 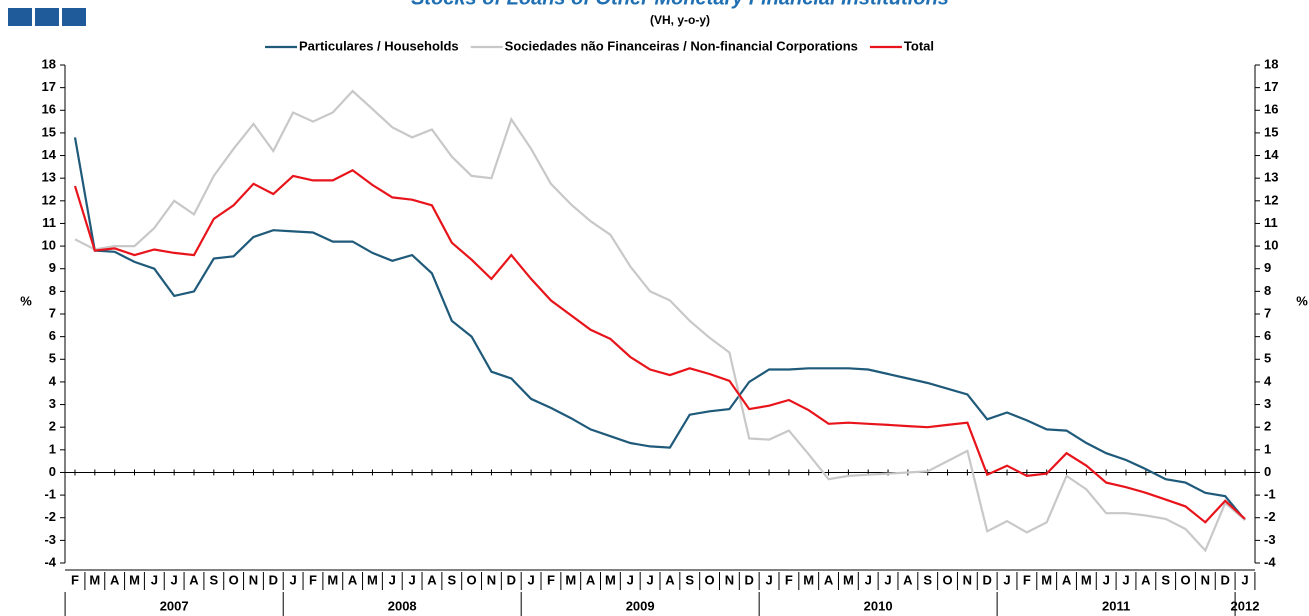 What do you see at coordinates (1270, 494) in the screenshot?
I see `y2-tick-label: -1` at bounding box center [1270, 494].